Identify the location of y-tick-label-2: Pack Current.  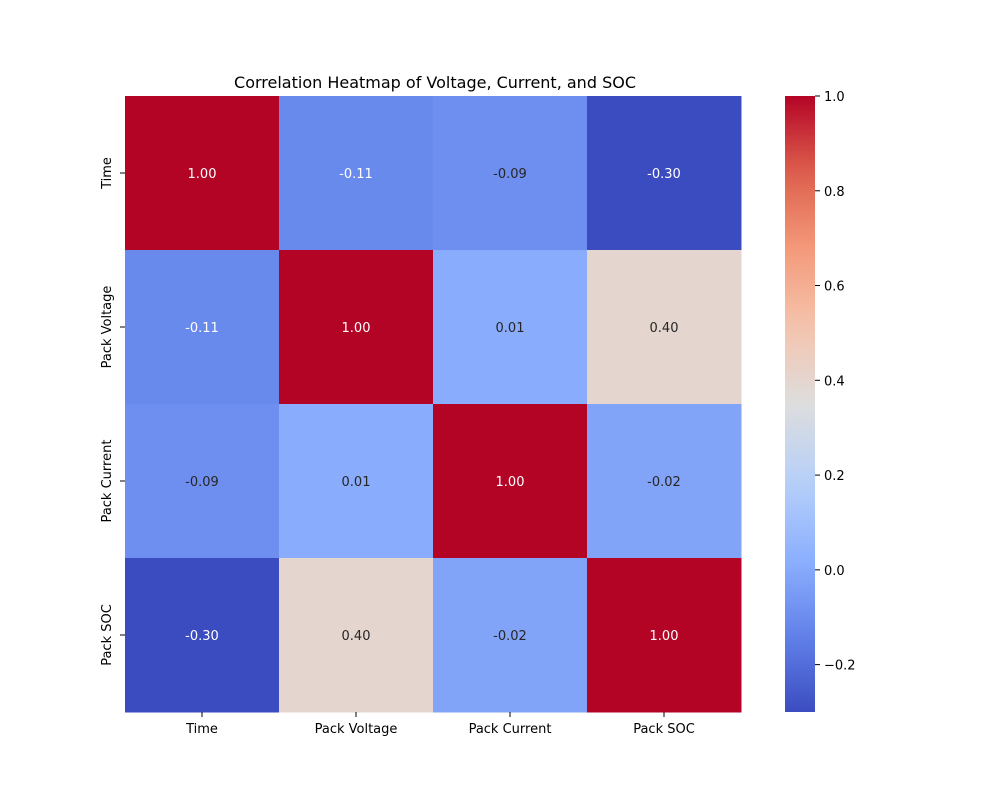
(107, 481).